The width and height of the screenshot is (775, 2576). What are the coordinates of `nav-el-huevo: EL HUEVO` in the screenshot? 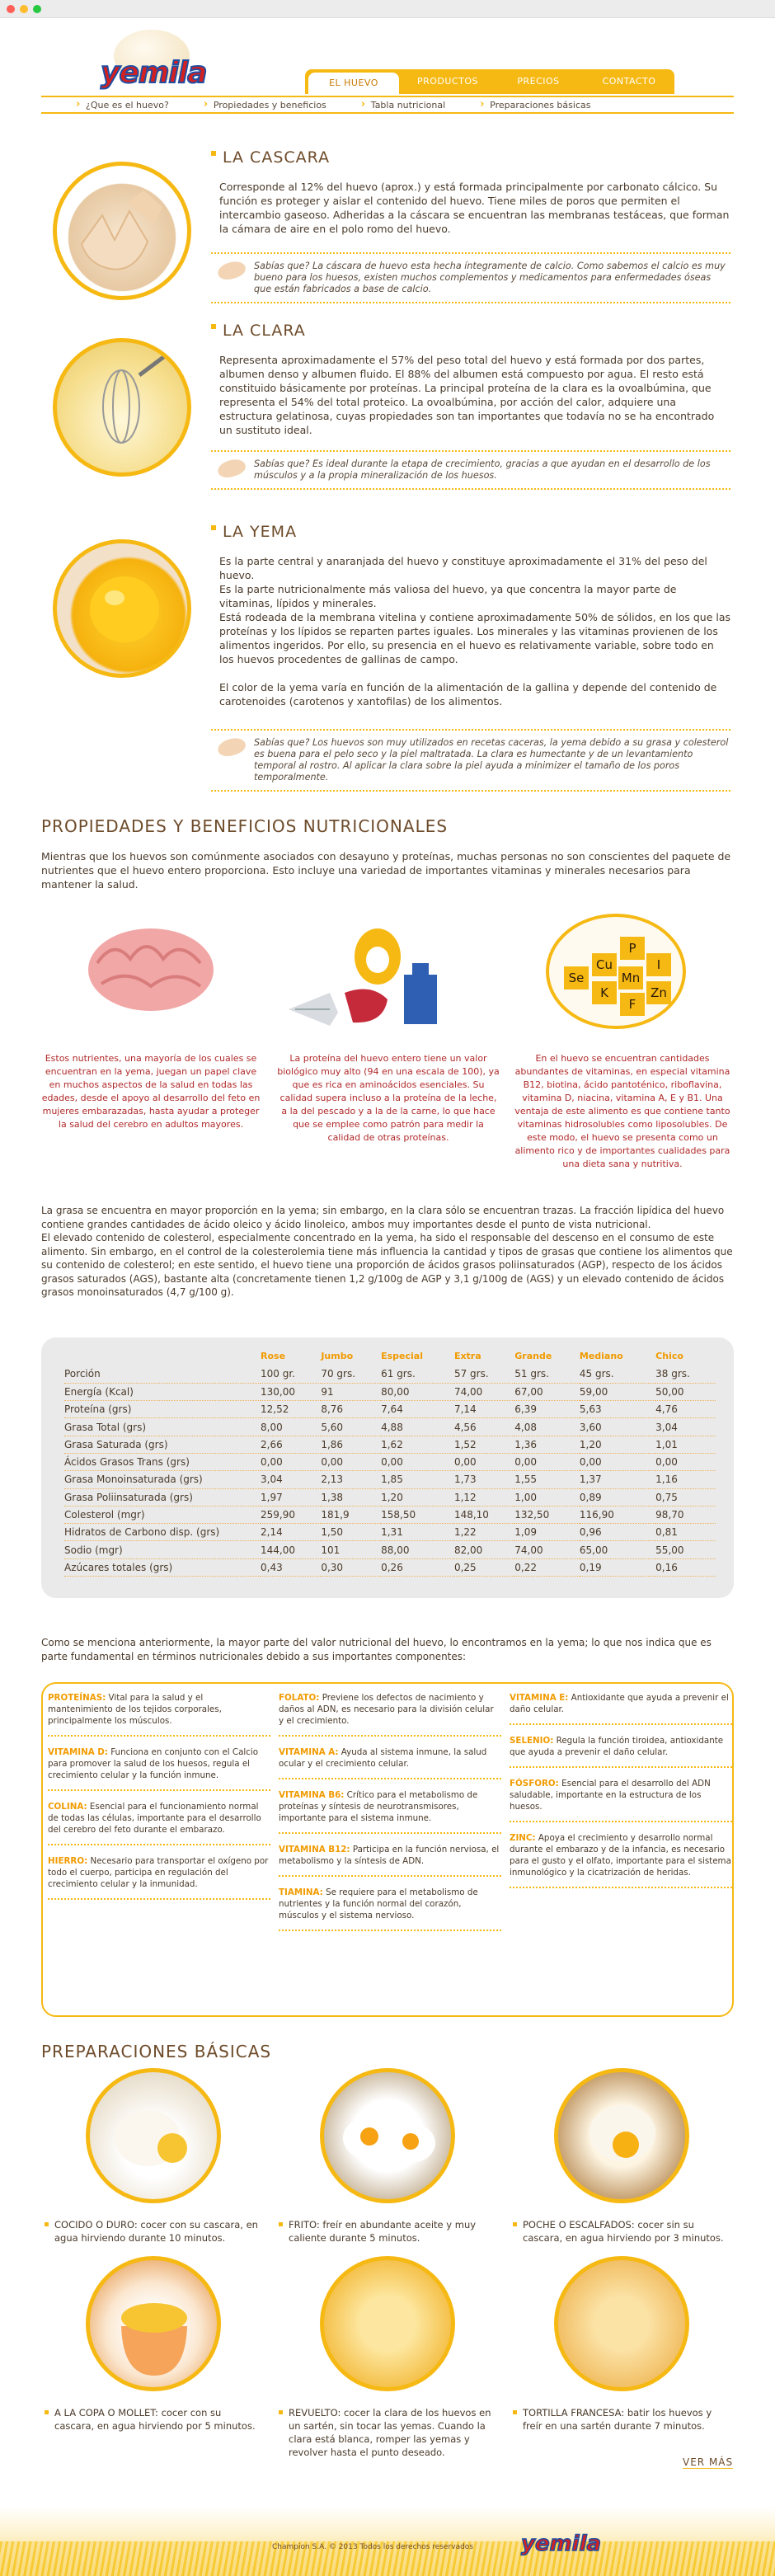 It's located at (353, 83).